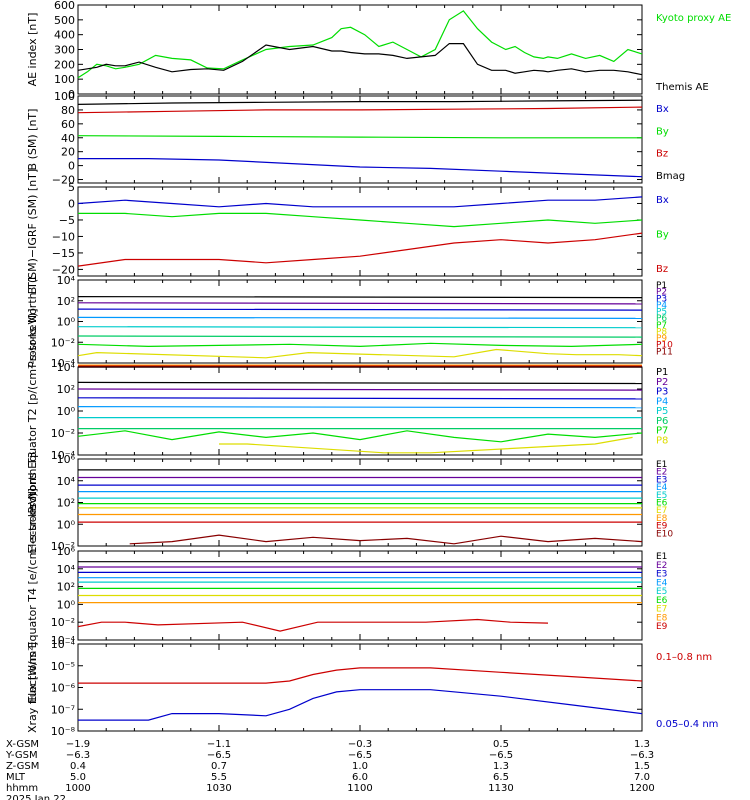 The image size is (750, 800). What do you see at coordinates (16, 777) in the screenshot?
I see `footer-row-label: MLT` at bounding box center [16, 777].